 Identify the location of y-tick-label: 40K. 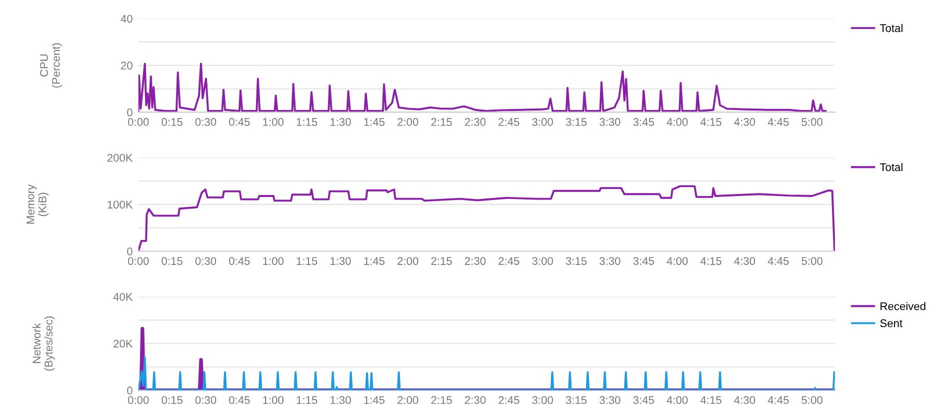
(123, 296).